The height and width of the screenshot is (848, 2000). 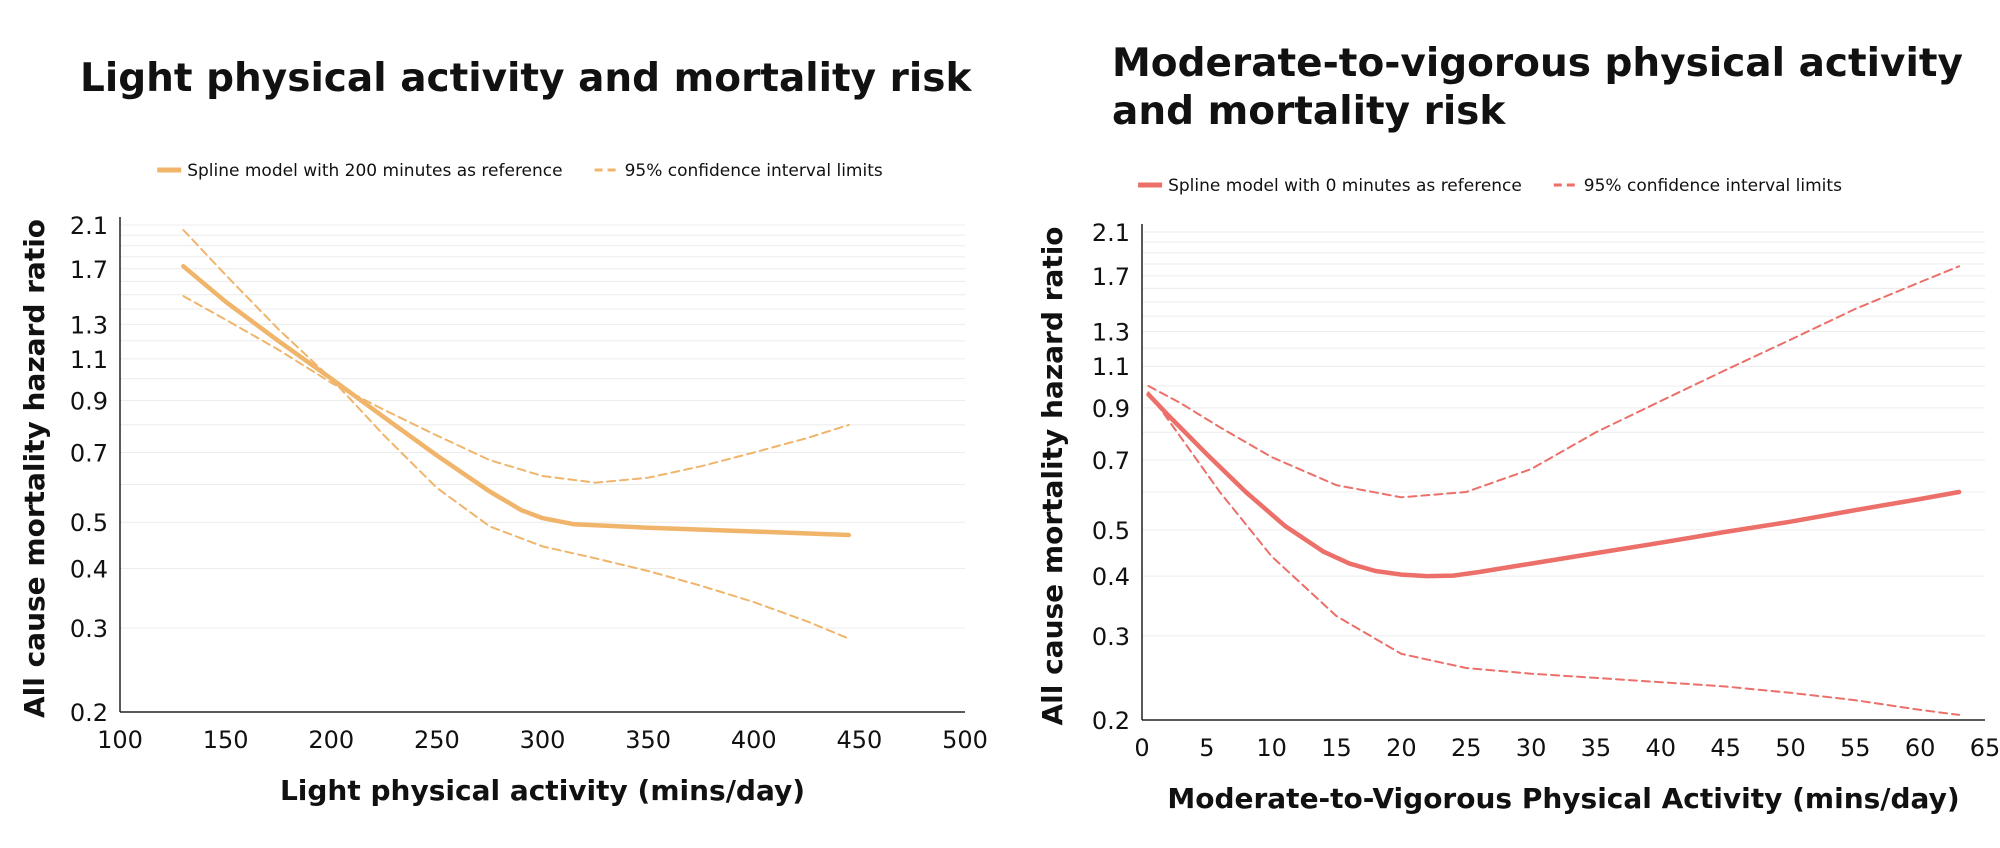 What do you see at coordinates (754, 740) in the screenshot?
I see `x-tick-label: 400` at bounding box center [754, 740].